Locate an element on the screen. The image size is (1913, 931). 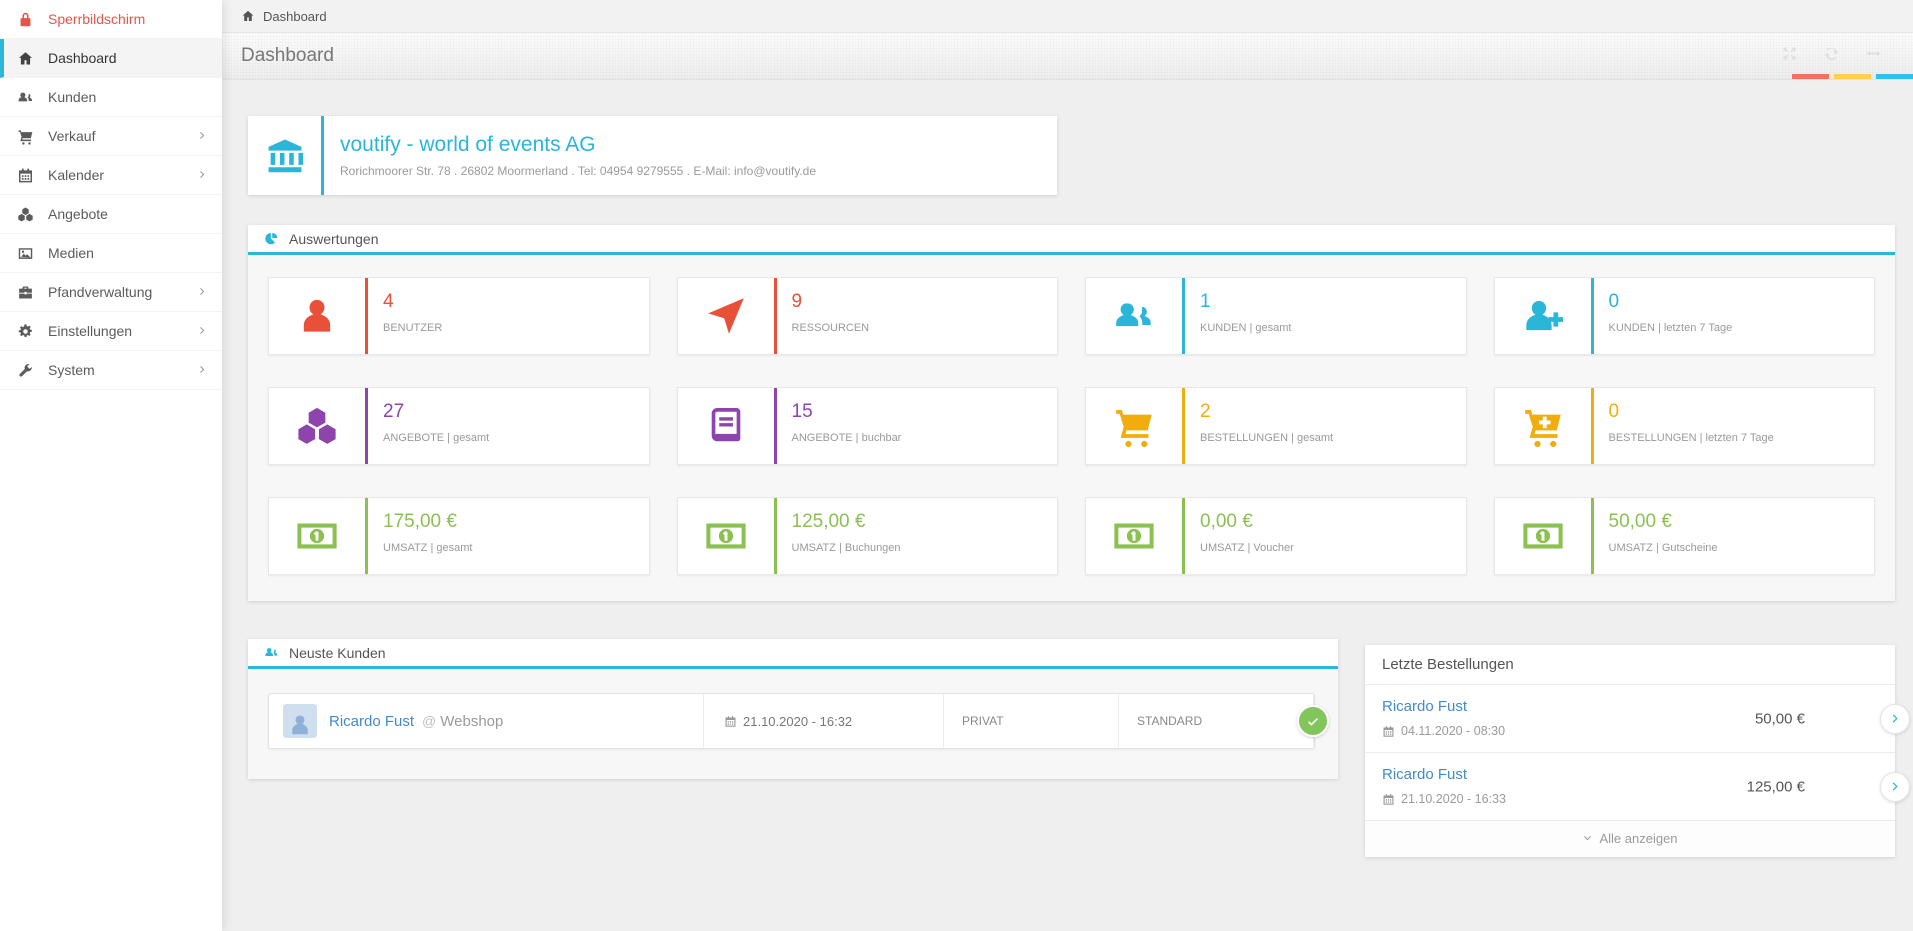
stat-label: UMSATZ | gesamt is located at coordinates (428, 548).